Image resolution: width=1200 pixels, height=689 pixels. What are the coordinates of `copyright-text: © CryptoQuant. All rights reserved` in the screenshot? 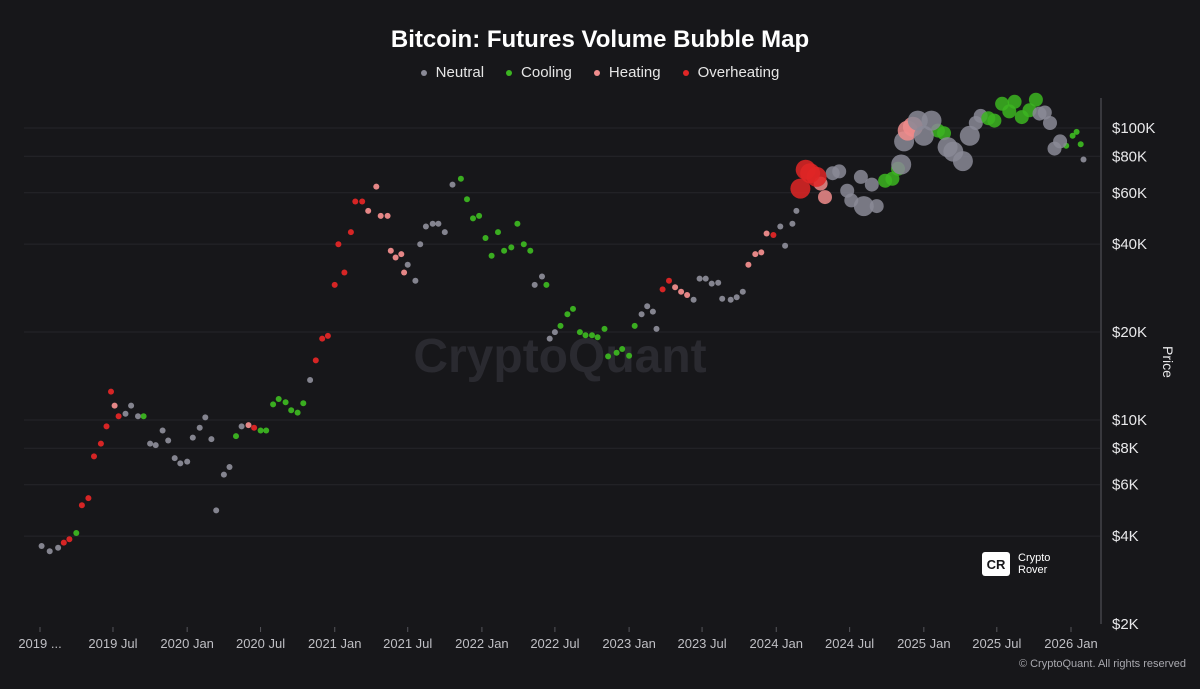 It's located at (1102, 664).